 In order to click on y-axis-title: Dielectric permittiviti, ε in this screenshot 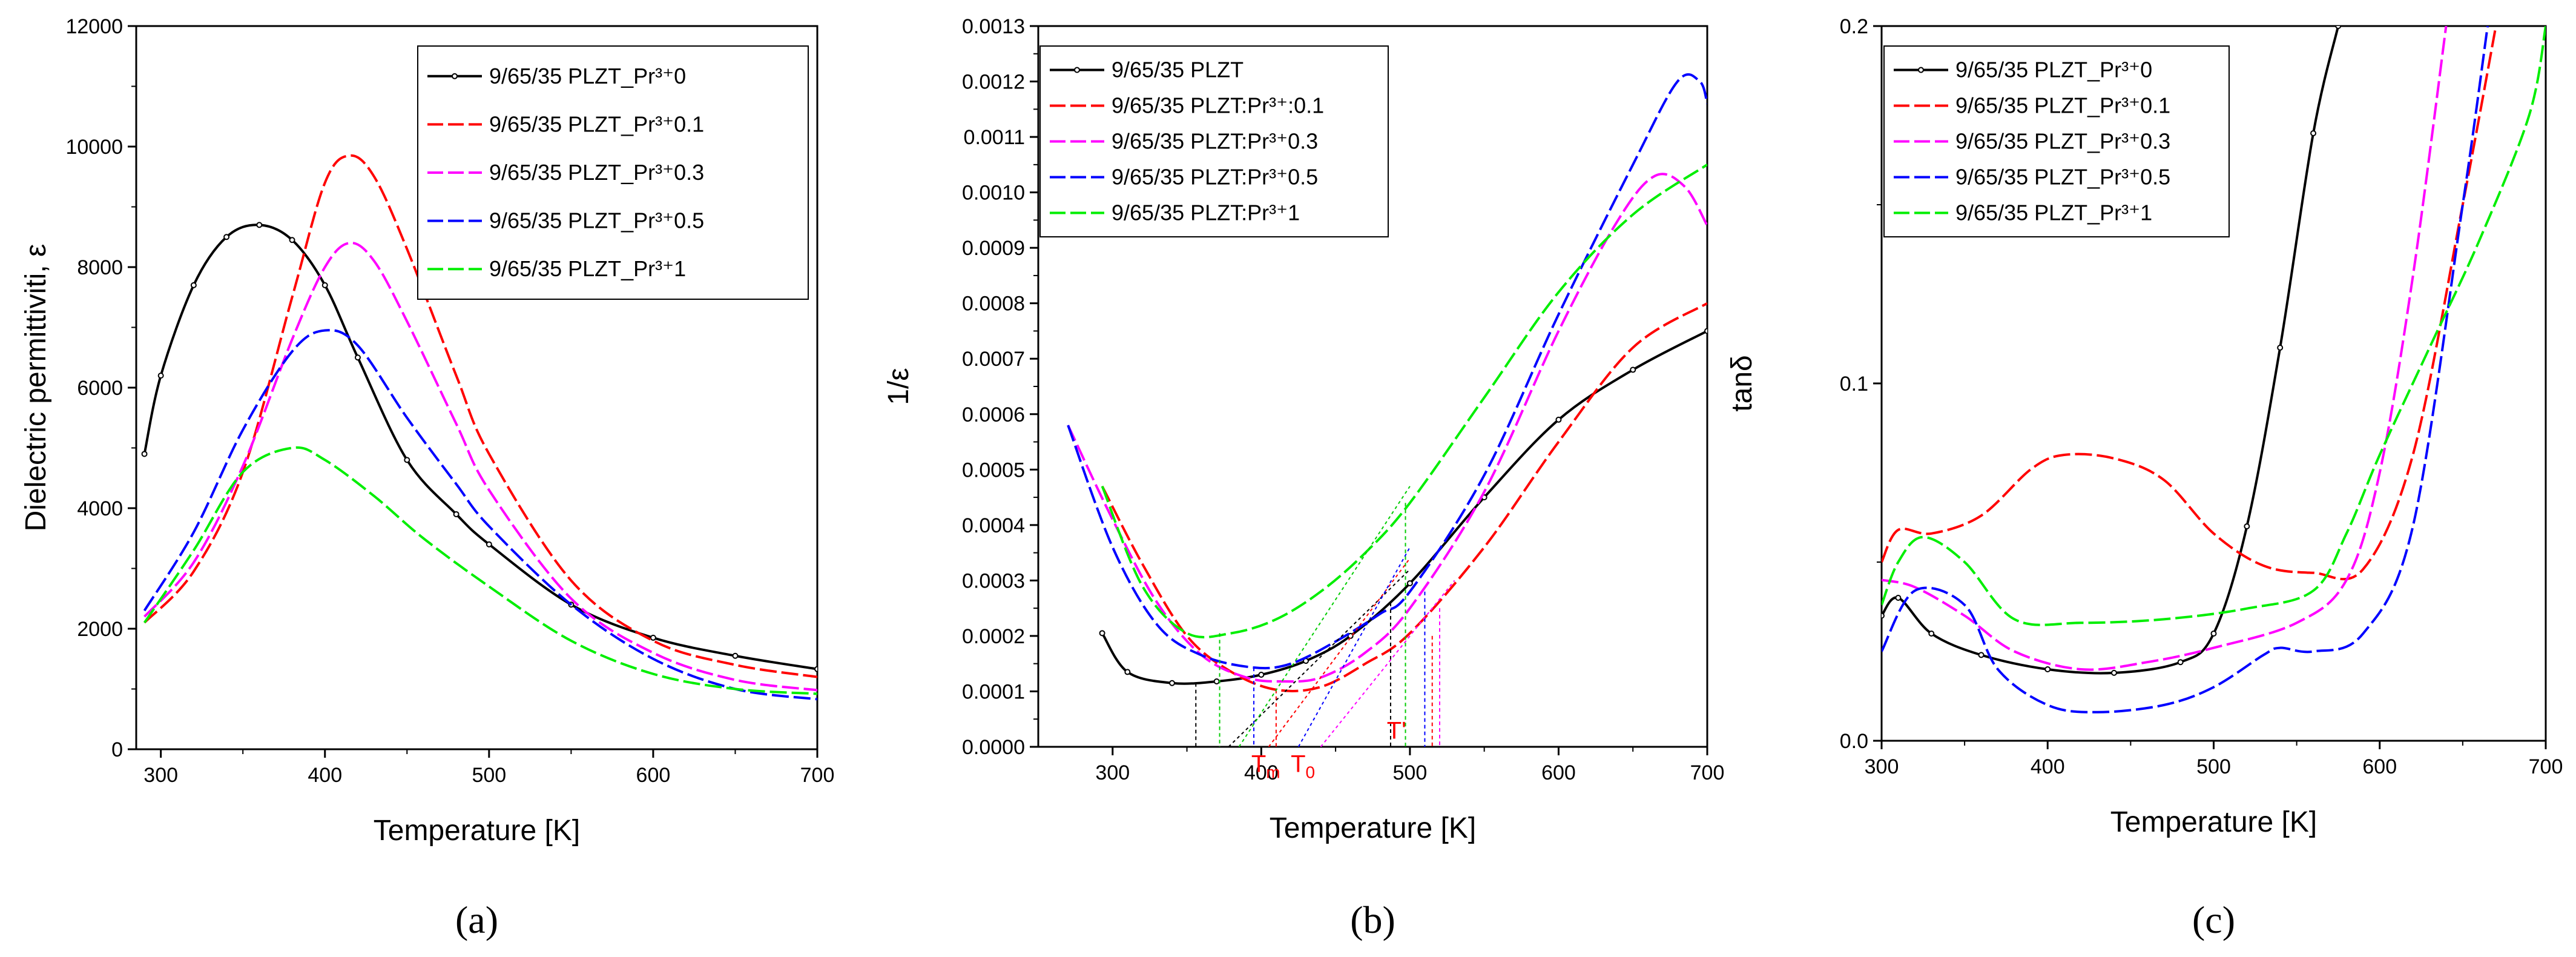, I will do `click(36, 388)`.